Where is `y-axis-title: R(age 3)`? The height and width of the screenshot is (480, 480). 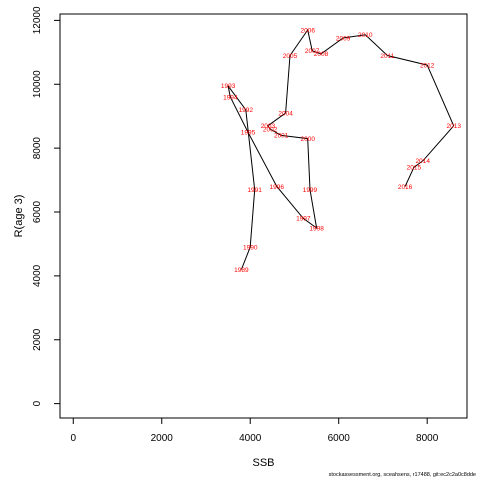 y-axis-title: R(age 3) is located at coordinates (19, 216).